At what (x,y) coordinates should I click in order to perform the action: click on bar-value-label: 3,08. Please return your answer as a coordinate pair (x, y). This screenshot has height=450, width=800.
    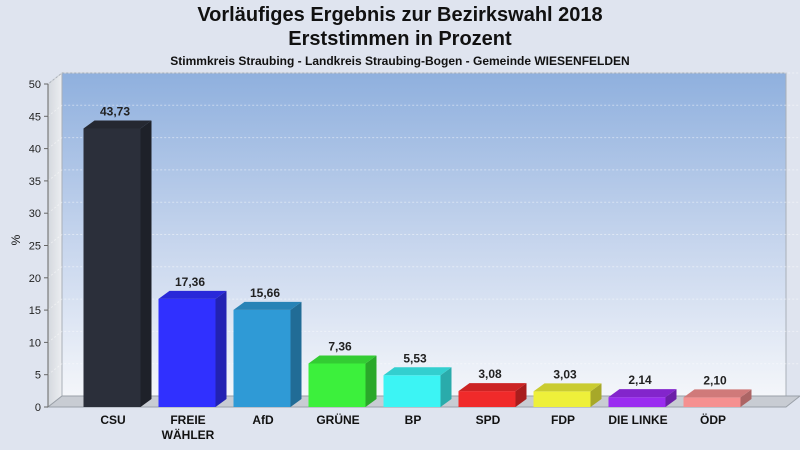
    Looking at the image, I should click on (490, 374).